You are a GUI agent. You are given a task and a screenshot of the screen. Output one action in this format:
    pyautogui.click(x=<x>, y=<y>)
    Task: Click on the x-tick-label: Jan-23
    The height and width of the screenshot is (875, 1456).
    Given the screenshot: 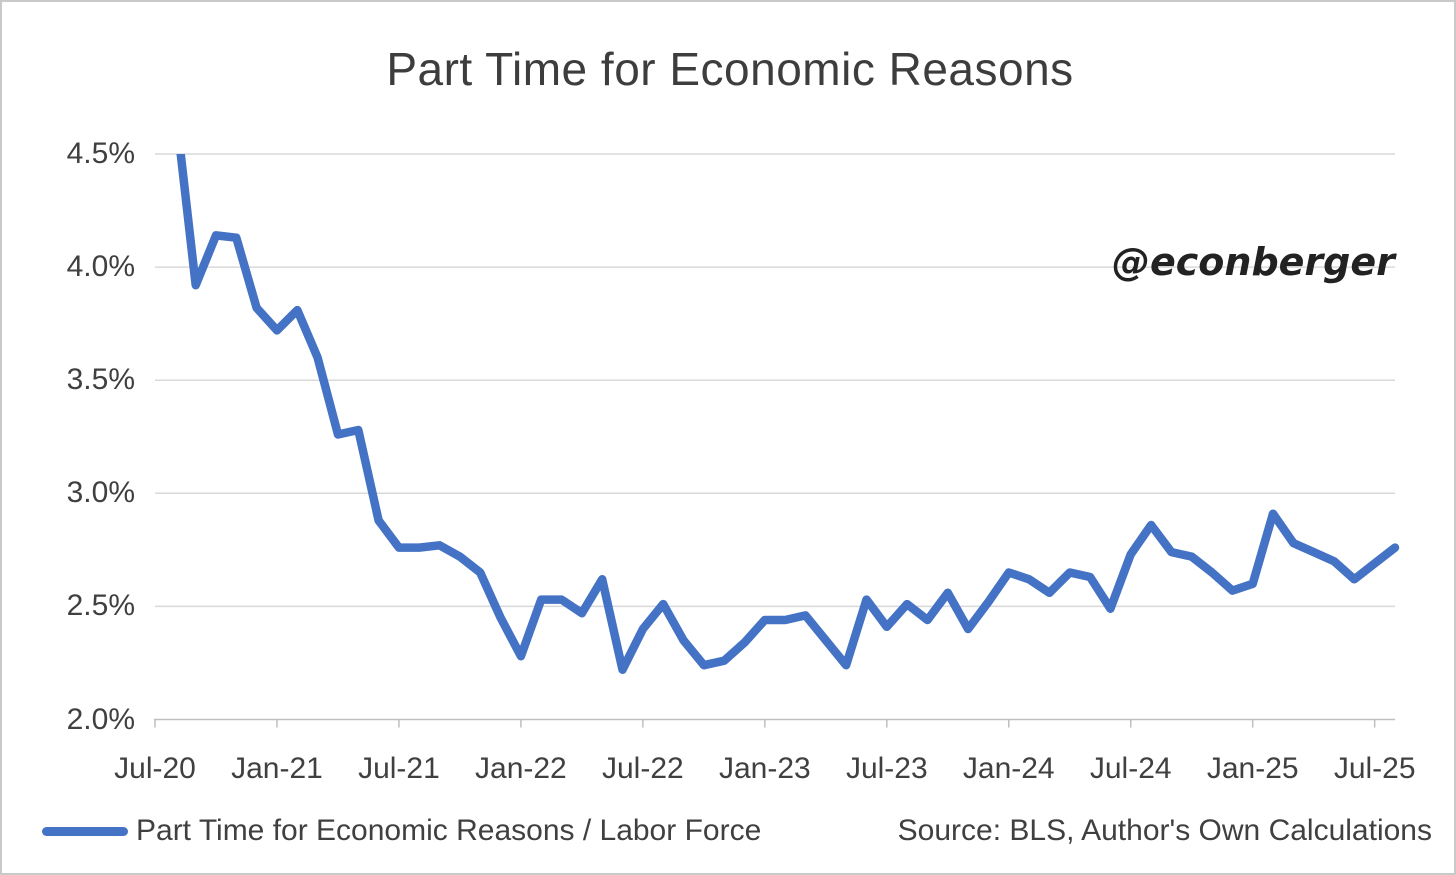 What is the action you would take?
    pyautogui.click(x=764, y=768)
    